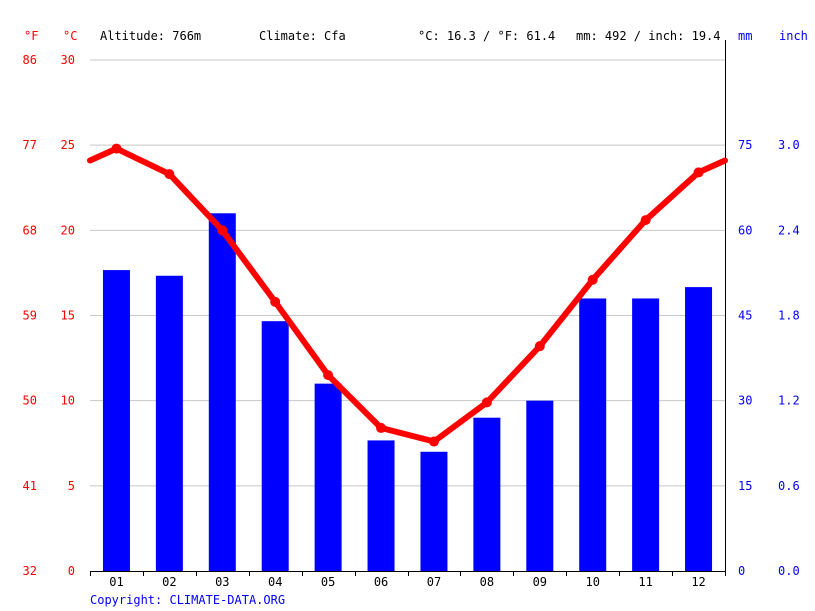 The image size is (815, 611). What do you see at coordinates (648, 36) in the screenshot?
I see `precipitation-total-label: mm: 492 / inch: 19.4` at bounding box center [648, 36].